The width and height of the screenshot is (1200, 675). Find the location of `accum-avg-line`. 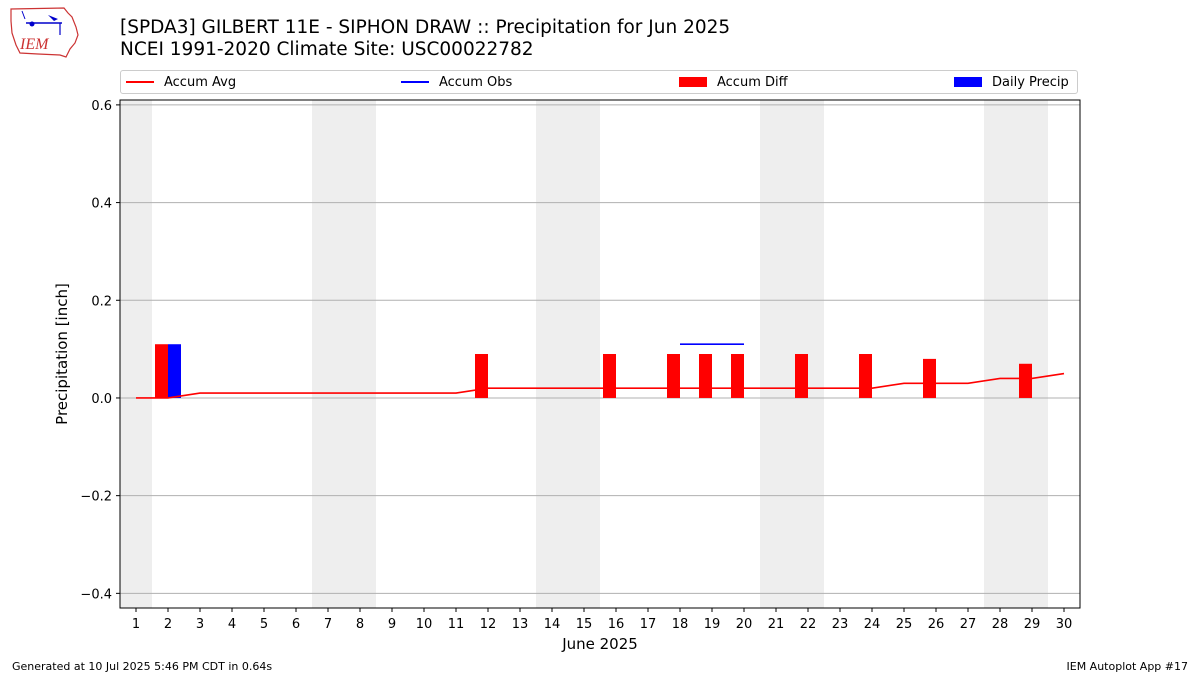

accum-avg-line is located at coordinates (600, 385).